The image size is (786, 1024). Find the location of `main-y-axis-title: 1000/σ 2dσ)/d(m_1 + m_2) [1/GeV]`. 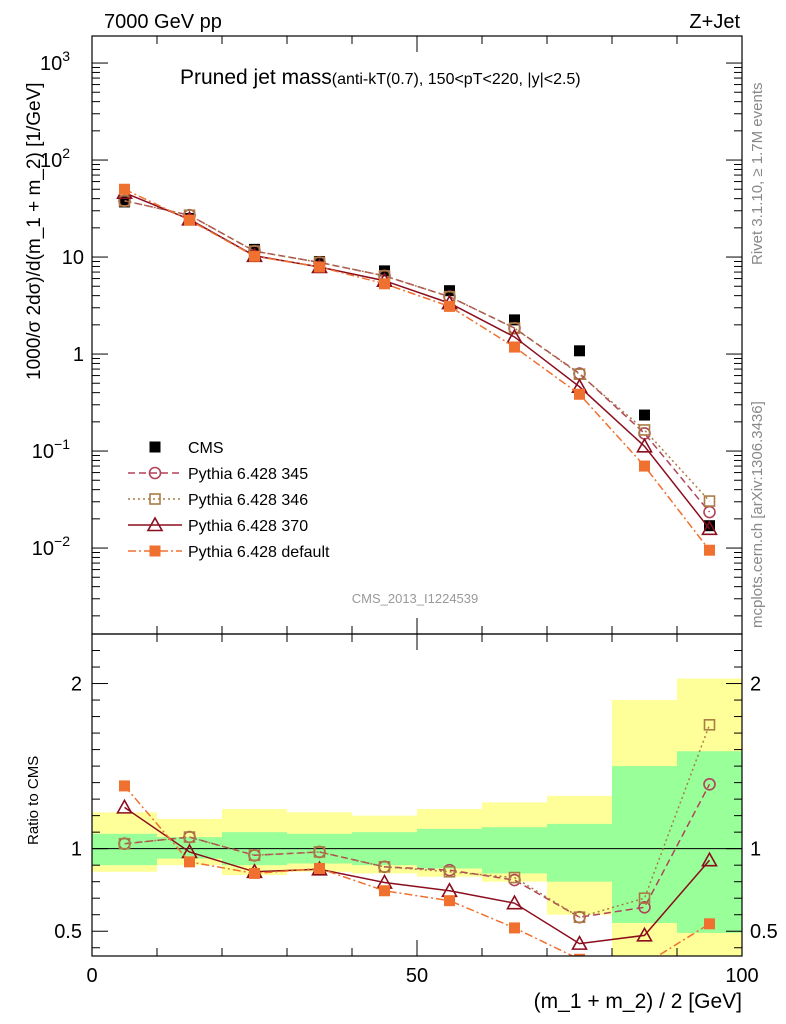

main-y-axis-title: 1000/σ 2dσ)/d(m_1 + m_2) [1/GeV] is located at coordinates (34, 231).